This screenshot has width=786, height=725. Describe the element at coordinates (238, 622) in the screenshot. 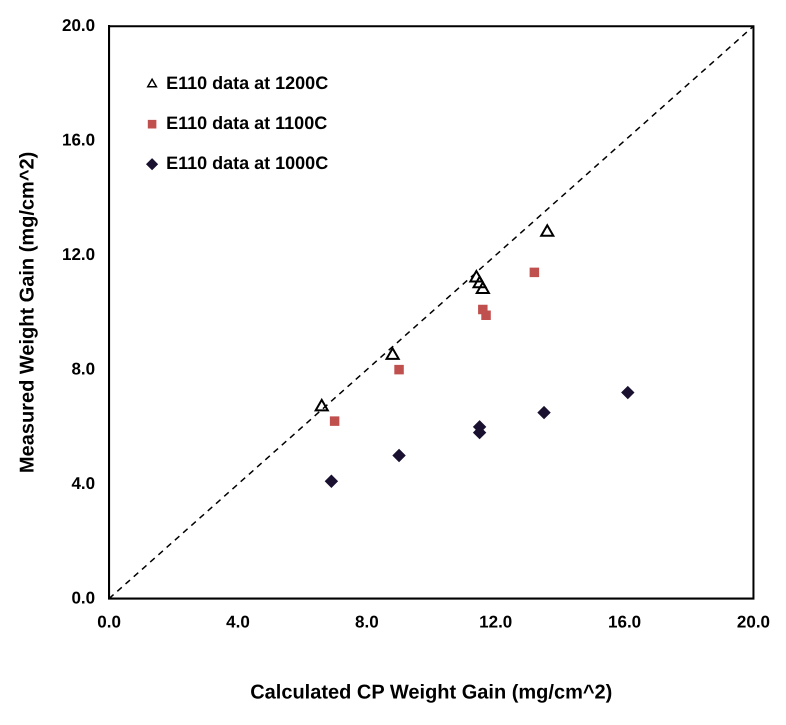

I see `x-tick-label: 4.0` at that location.